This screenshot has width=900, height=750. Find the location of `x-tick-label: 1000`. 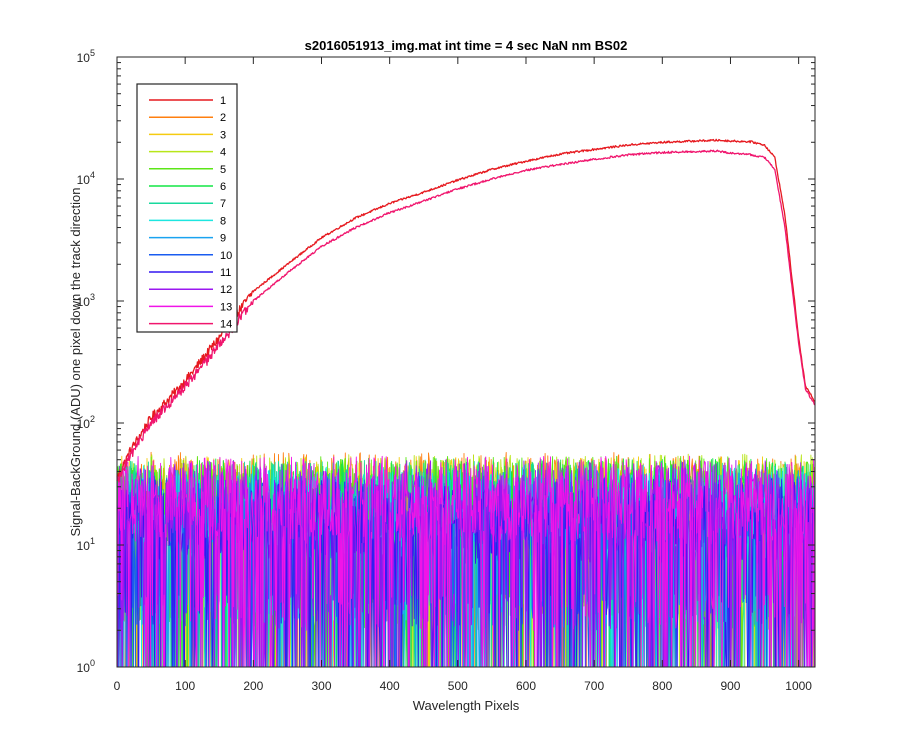

x-tick-label: 1000 is located at coordinates (798, 686).